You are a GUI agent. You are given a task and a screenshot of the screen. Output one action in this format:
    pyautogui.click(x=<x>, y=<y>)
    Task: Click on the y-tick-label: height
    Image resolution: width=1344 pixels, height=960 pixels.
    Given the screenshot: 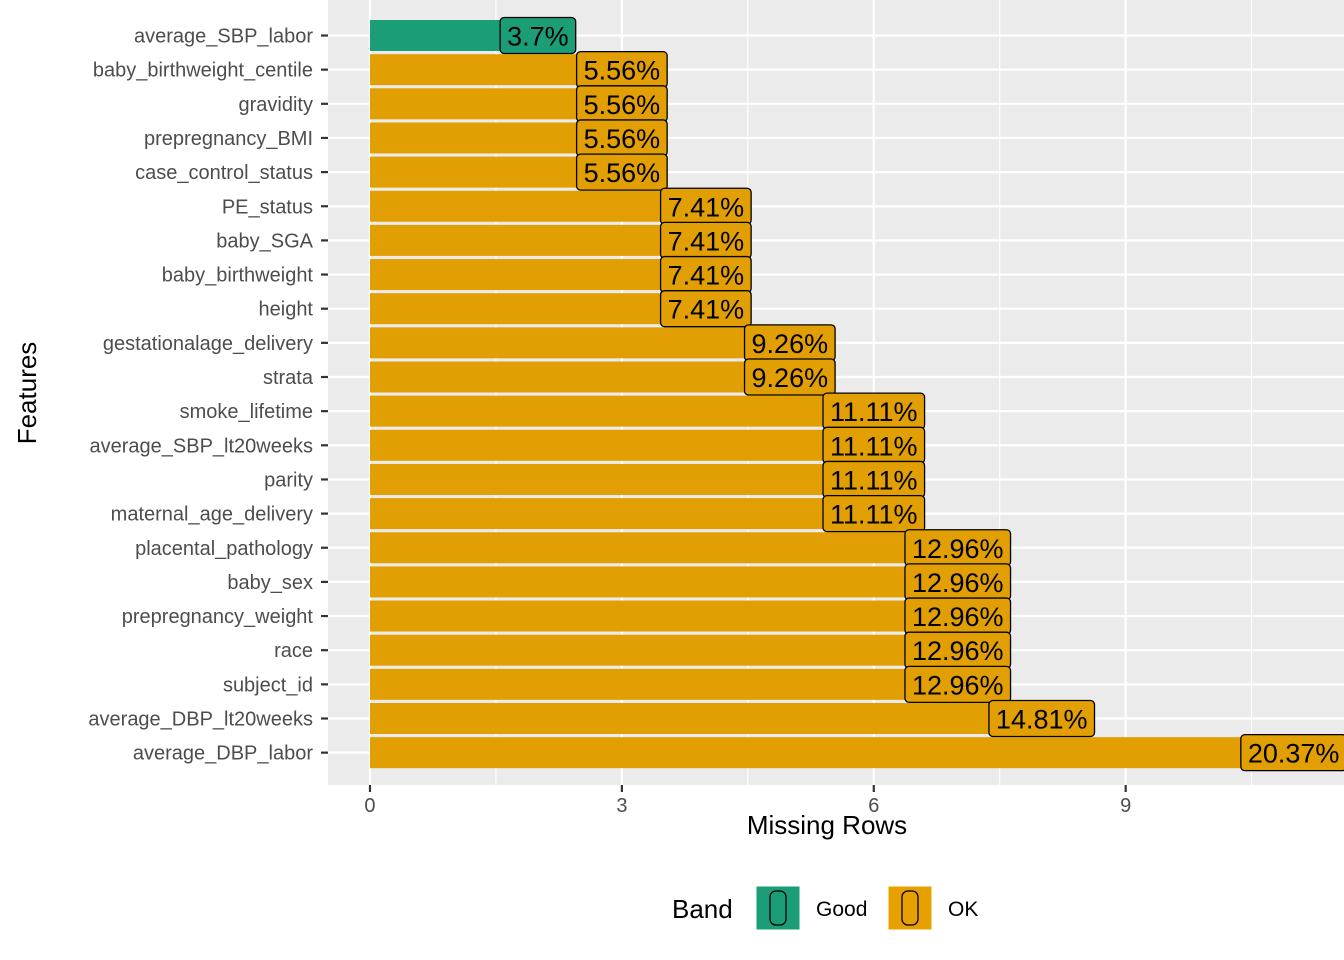 What is the action you would take?
    pyautogui.click(x=286, y=310)
    